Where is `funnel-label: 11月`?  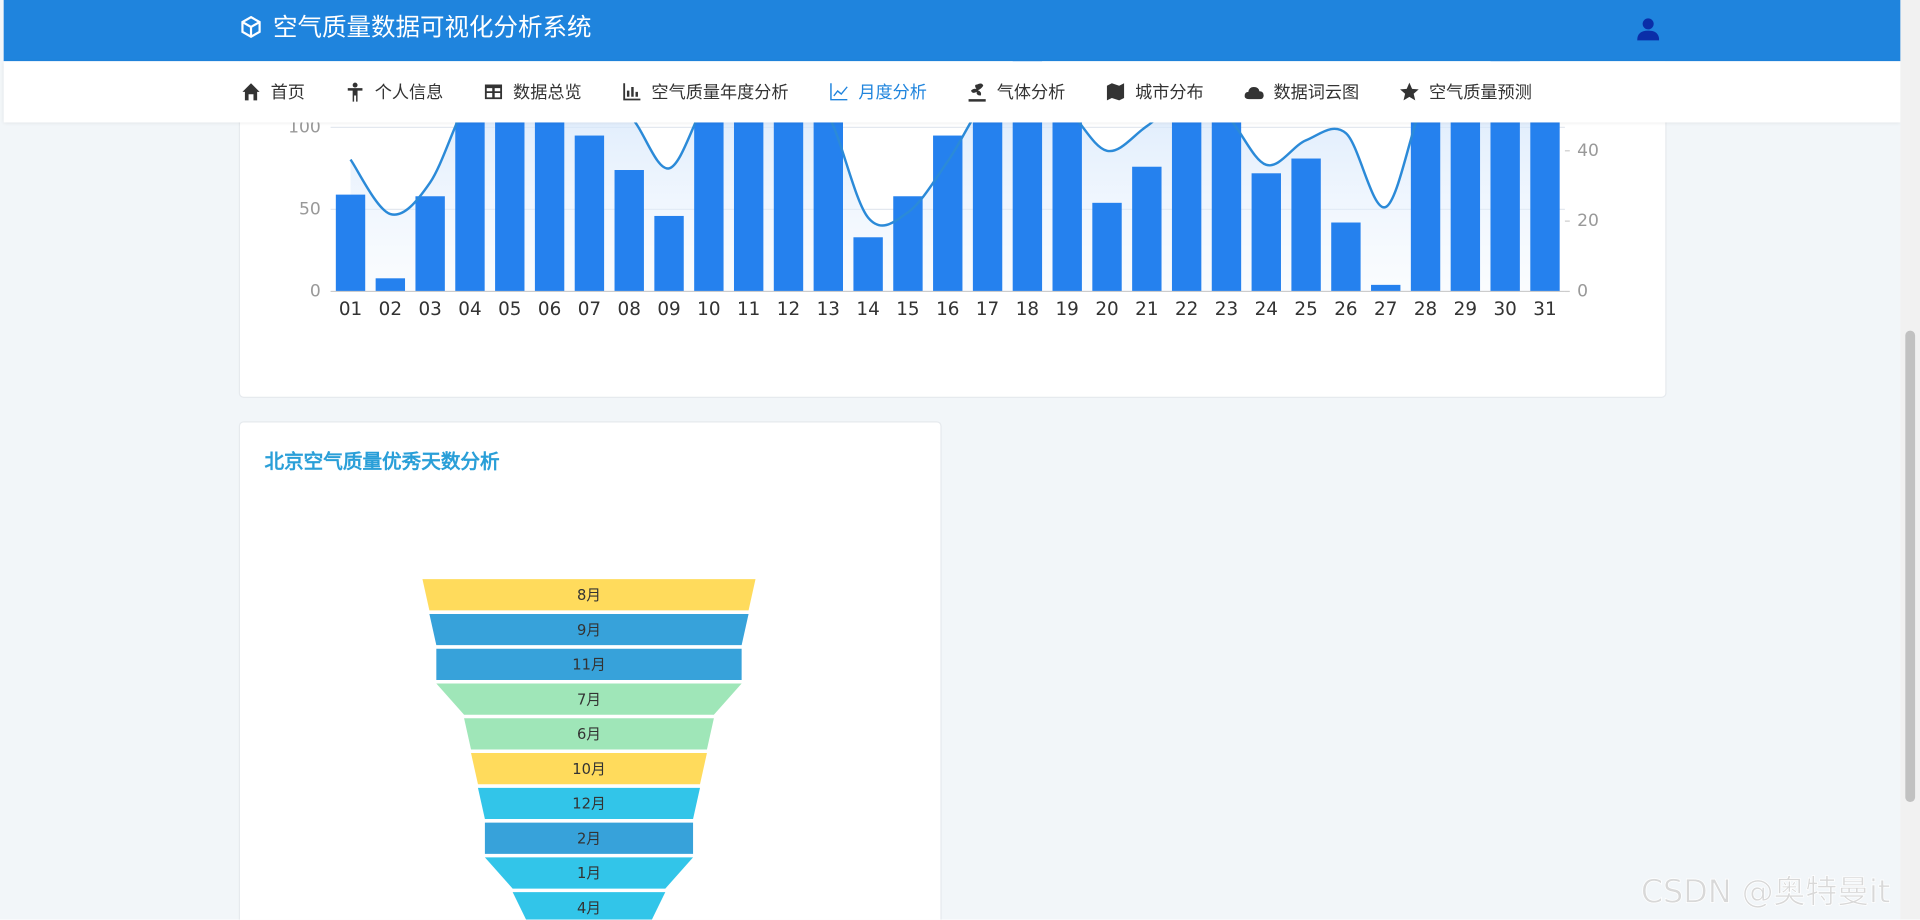
funnel-label: 11月 is located at coordinates (588, 665).